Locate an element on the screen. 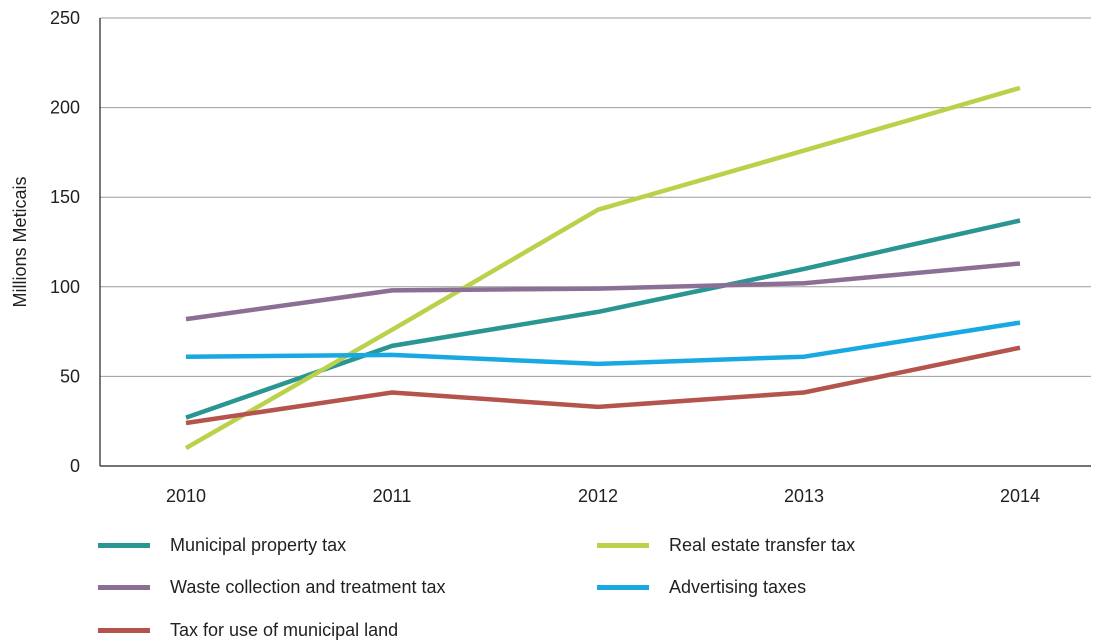  y-tick-label: 100 is located at coordinates (65, 287).